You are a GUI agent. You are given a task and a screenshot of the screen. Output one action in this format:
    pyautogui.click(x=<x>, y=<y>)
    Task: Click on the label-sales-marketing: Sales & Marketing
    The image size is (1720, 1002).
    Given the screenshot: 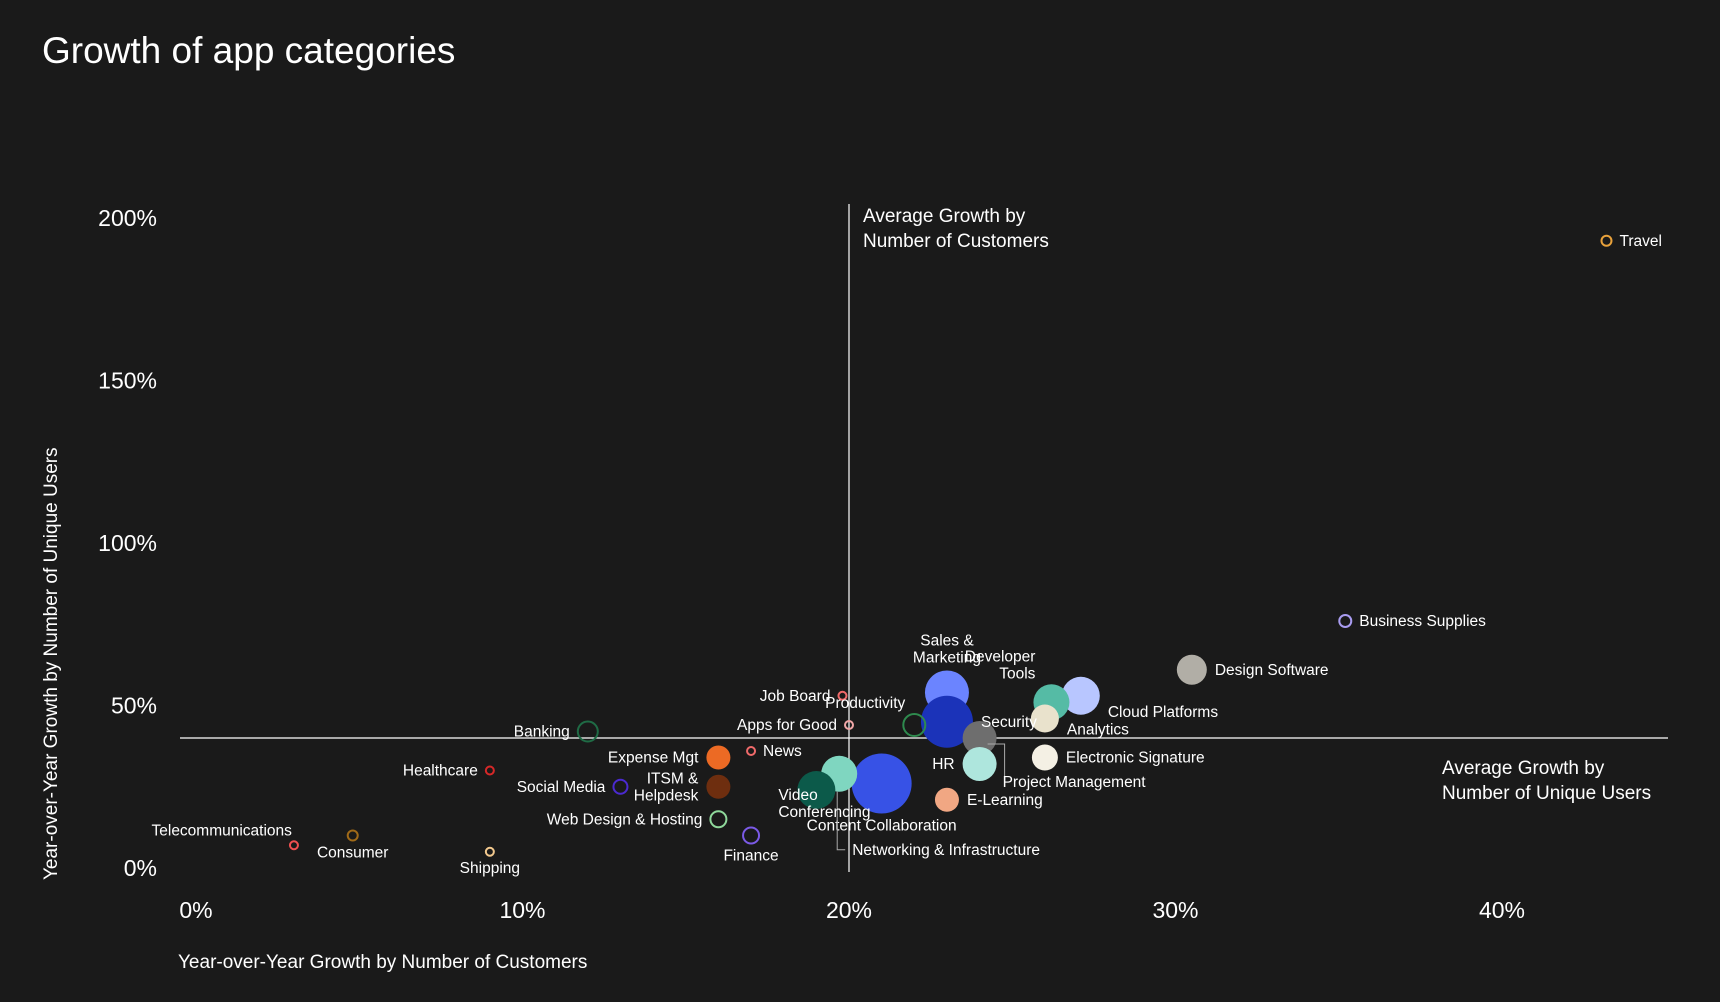 What is the action you would take?
    pyautogui.click(x=947, y=650)
    